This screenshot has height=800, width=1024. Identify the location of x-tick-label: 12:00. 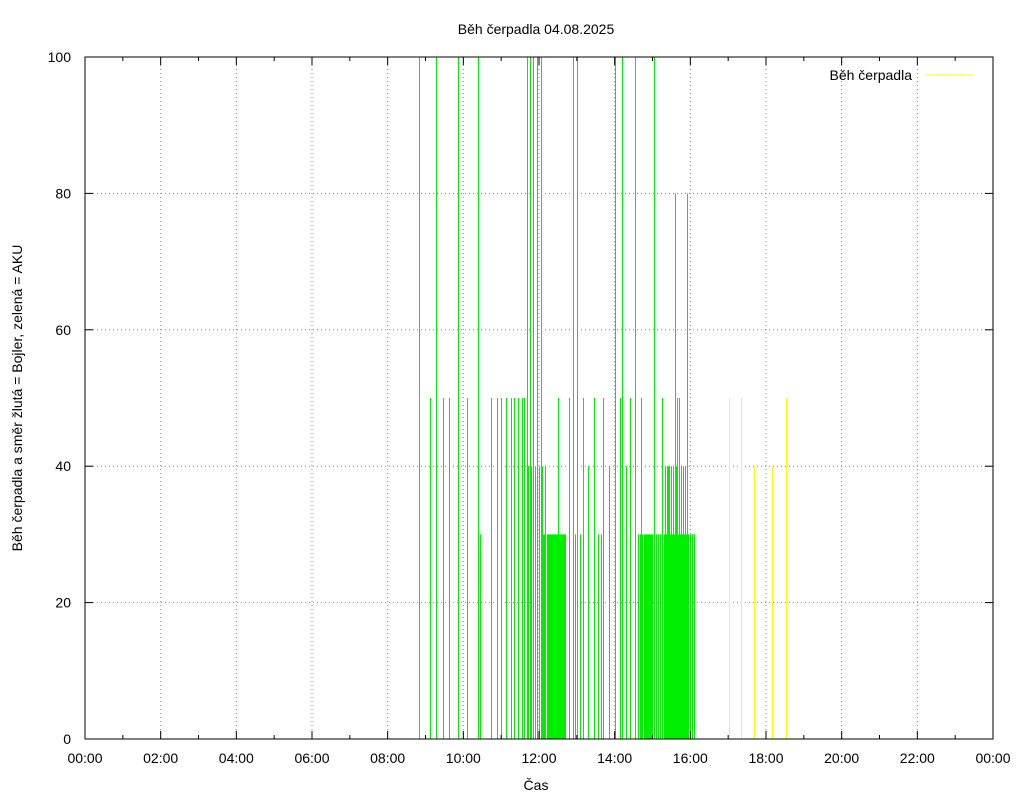
(538, 758).